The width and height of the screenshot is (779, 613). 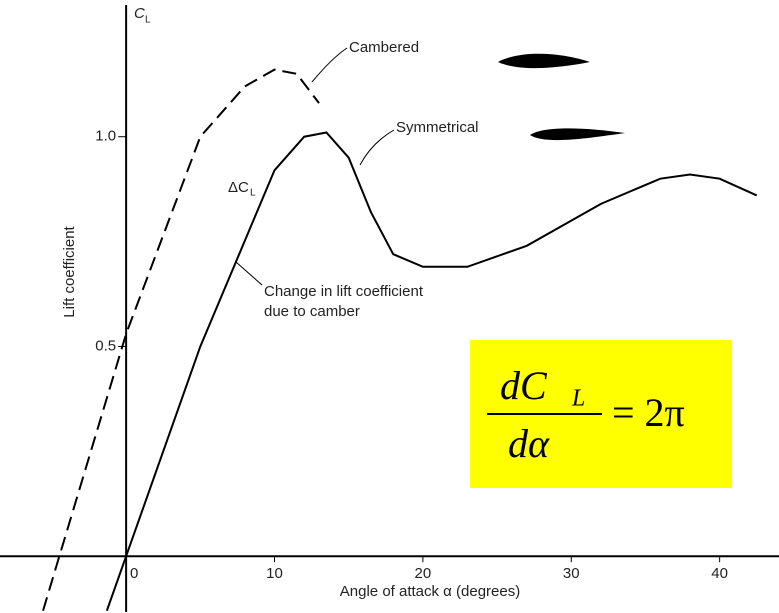 What do you see at coordinates (577, 134) in the screenshot?
I see `symmetrical-airfoil` at bounding box center [577, 134].